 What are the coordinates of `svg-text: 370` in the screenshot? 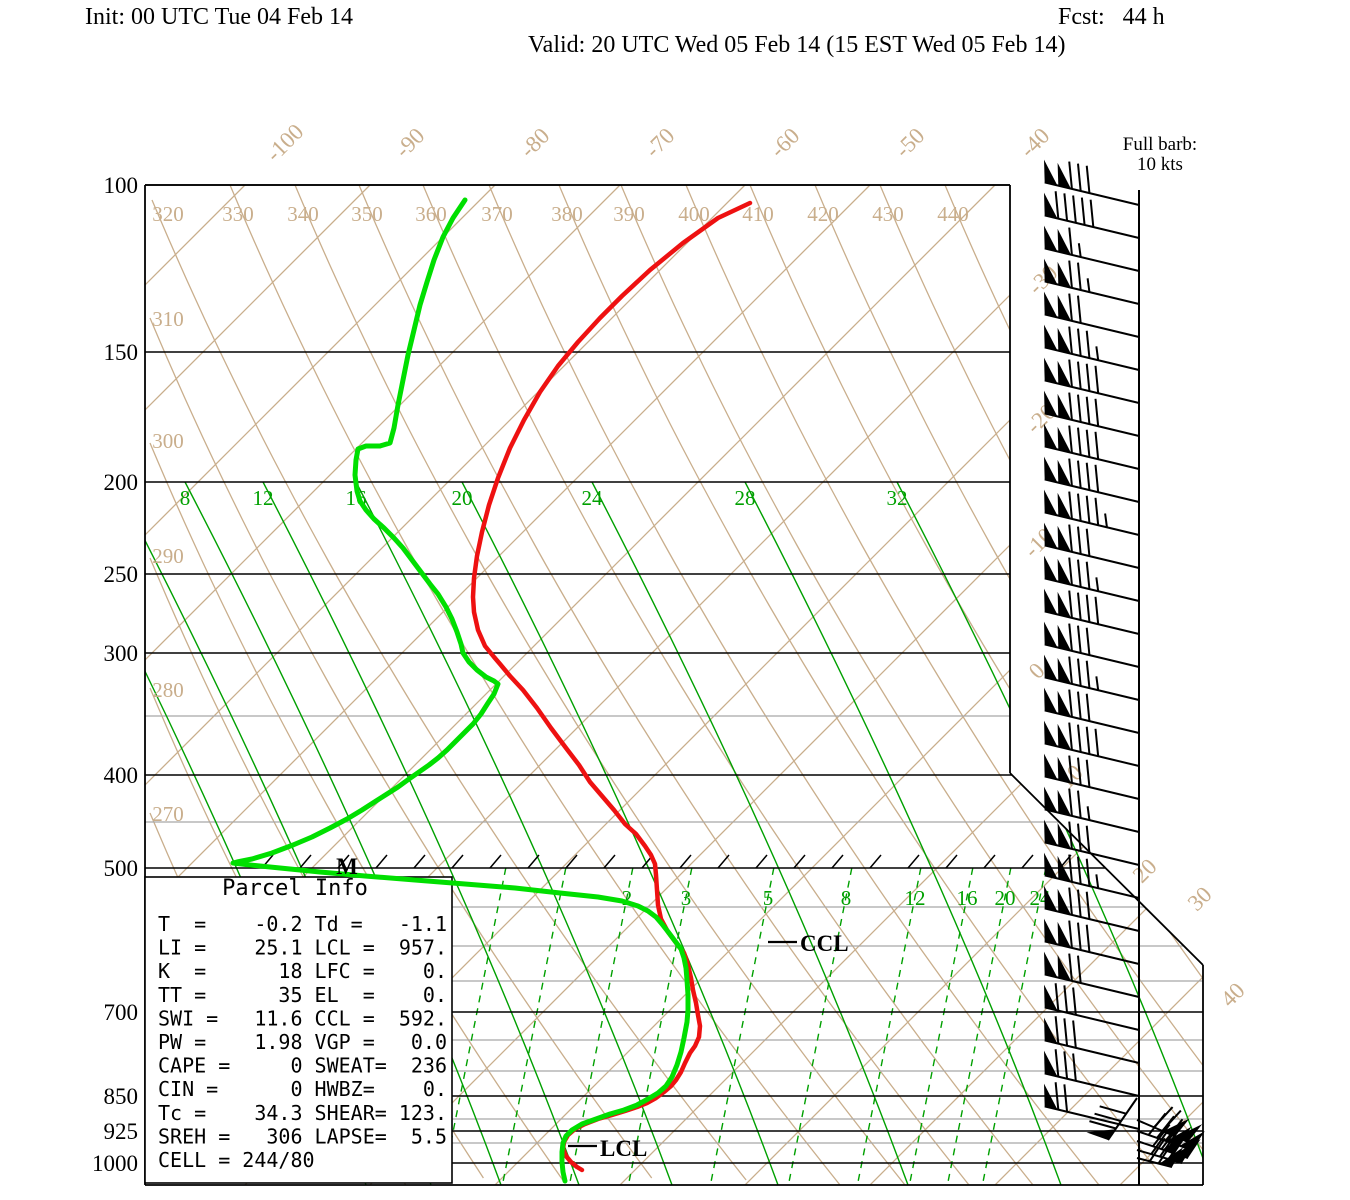 It's located at (497, 214).